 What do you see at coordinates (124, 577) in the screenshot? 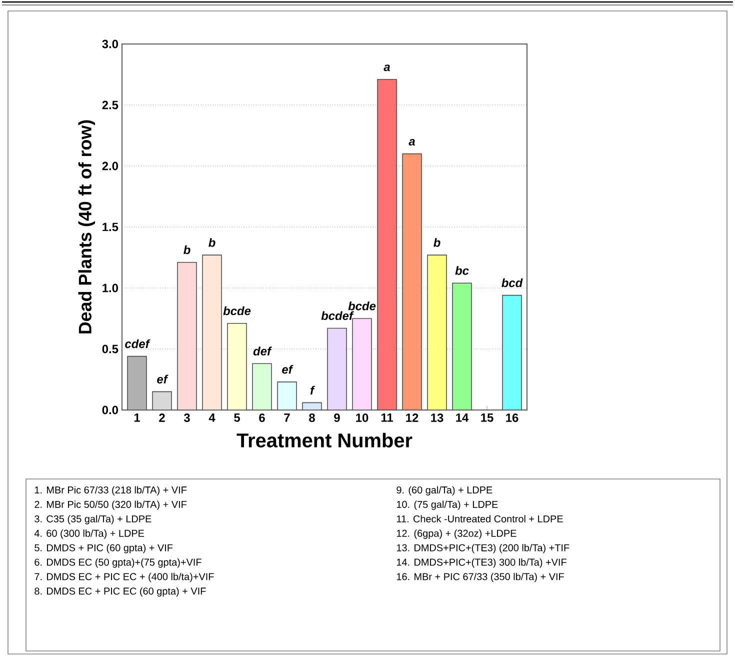
I see `text: 7. DMDS EC + PIC EC + (400 lb/ta)+VIF` at bounding box center [124, 577].